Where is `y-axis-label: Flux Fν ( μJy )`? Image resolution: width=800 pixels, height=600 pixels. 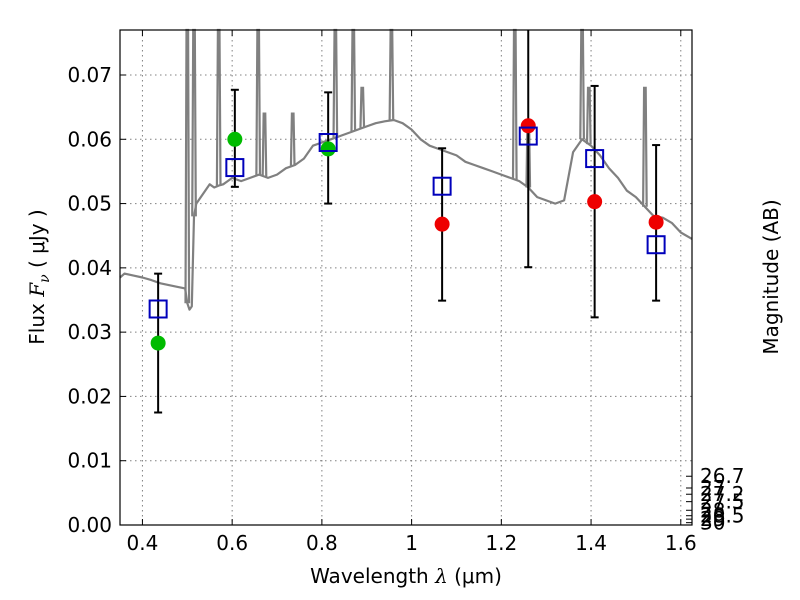 y-axis-label: Flux Fν ( μJy ) is located at coordinates (39, 276).